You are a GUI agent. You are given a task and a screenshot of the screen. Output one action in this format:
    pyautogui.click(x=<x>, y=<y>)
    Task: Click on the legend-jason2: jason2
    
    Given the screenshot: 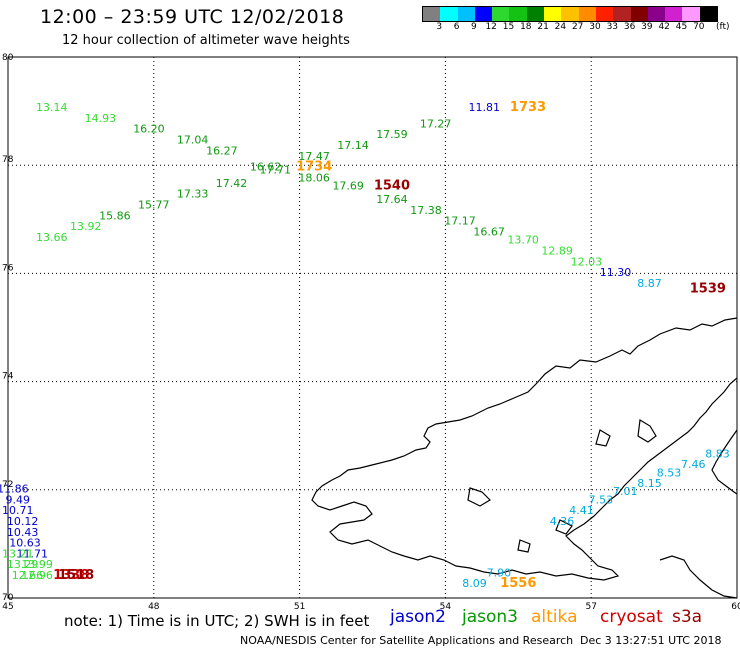 What is the action you would take?
    pyautogui.click(x=418, y=617)
    